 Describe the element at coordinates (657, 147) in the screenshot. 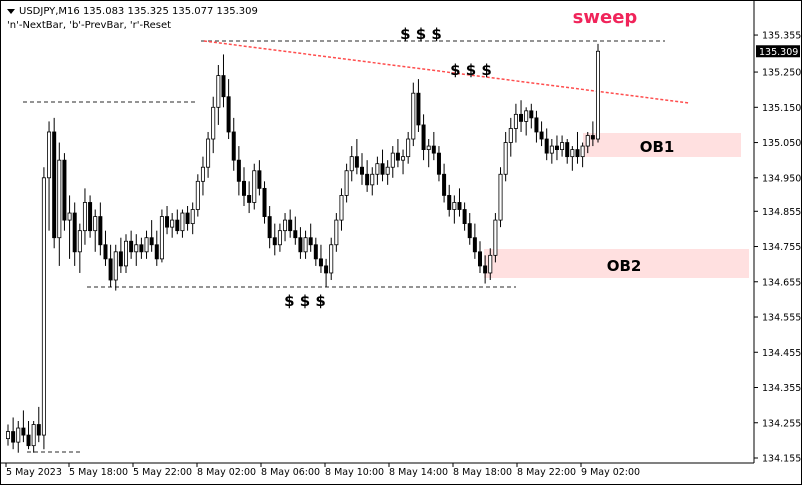

I see `ob1-label: OB1` at that location.